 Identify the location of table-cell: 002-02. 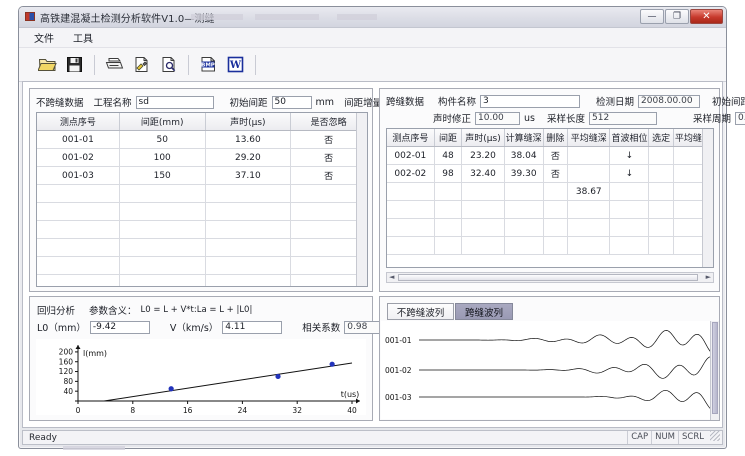
(411, 173).